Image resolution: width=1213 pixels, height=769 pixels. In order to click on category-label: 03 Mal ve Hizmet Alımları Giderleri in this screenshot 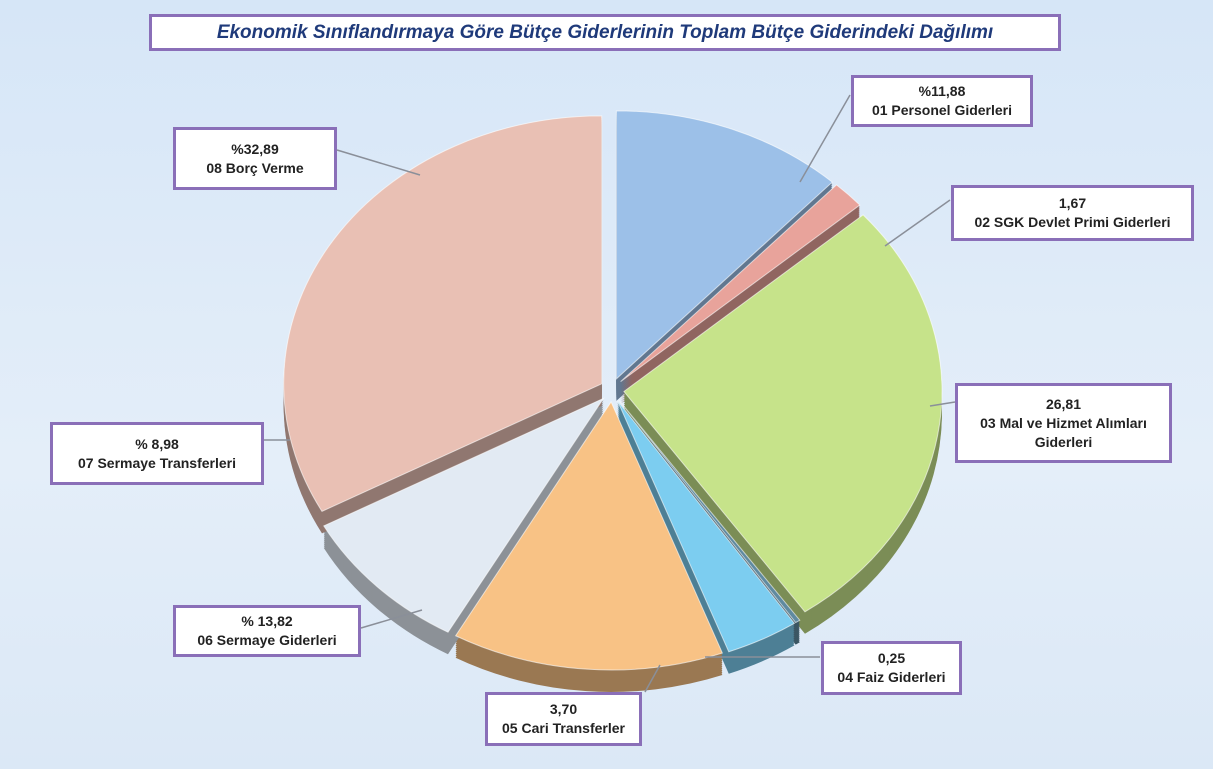, I will do `click(1063, 432)`.